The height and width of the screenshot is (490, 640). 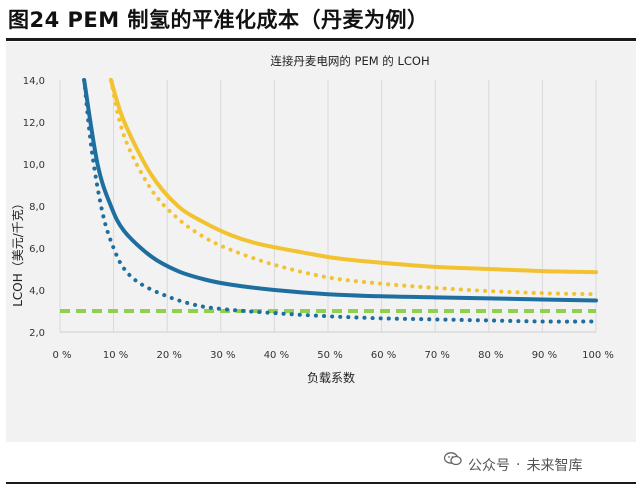 What do you see at coordinates (490, 355) in the screenshot?
I see `x-tick-label: 80 %` at bounding box center [490, 355].